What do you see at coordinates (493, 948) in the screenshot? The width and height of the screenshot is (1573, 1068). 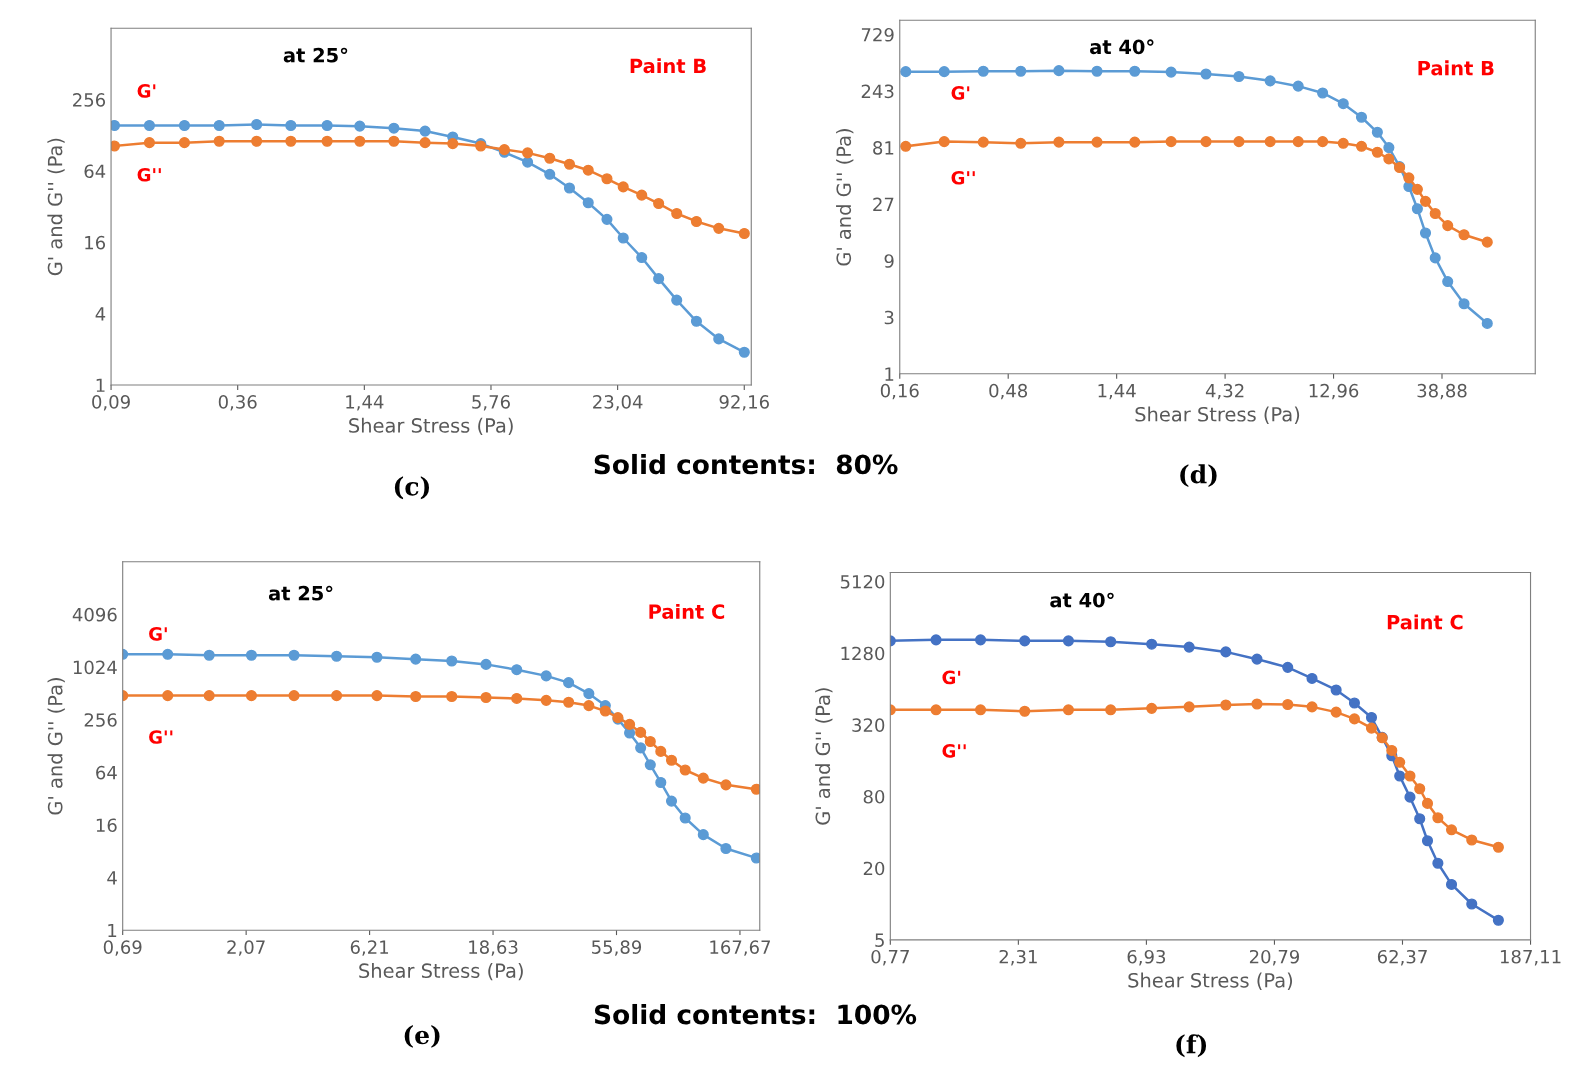 I see `x-tick-label: 18,63` at bounding box center [493, 948].